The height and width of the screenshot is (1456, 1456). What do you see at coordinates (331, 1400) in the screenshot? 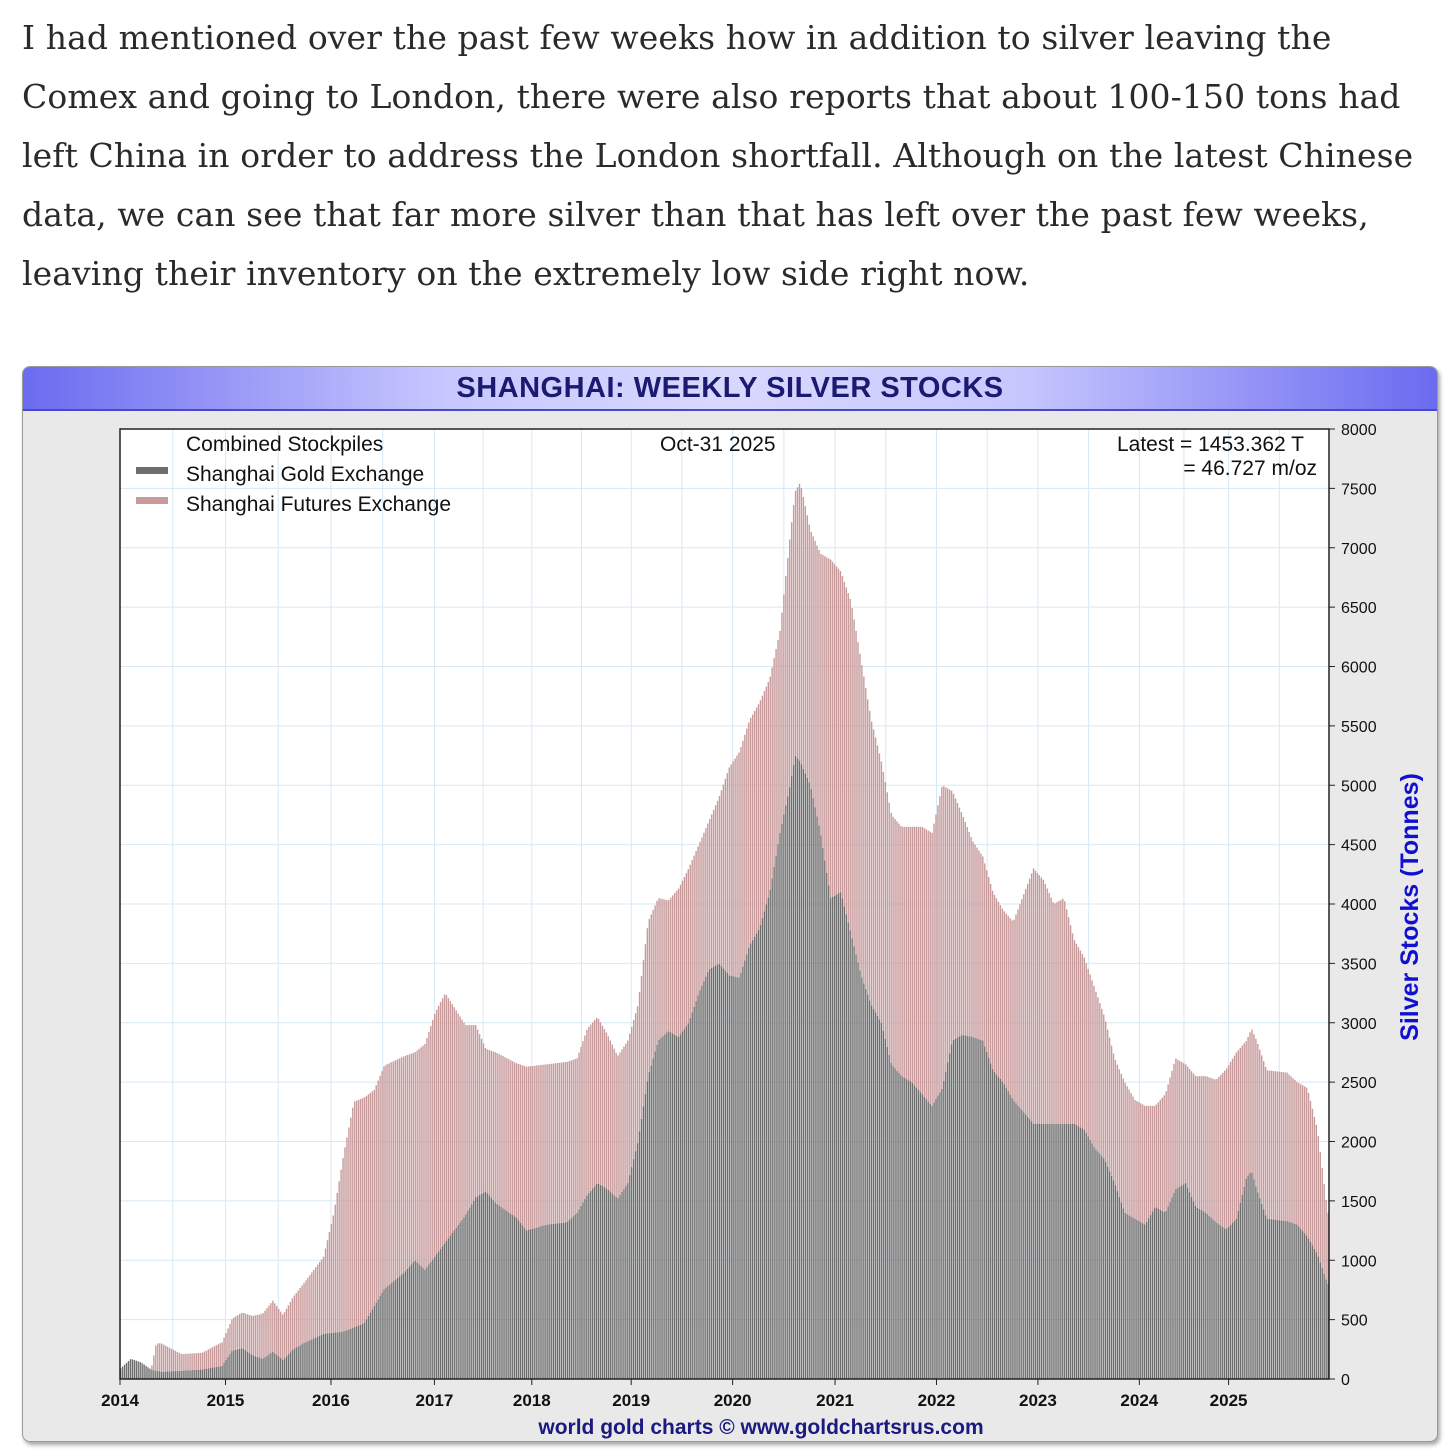
I see `x-tick-label: 2016` at bounding box center [331, 1400].